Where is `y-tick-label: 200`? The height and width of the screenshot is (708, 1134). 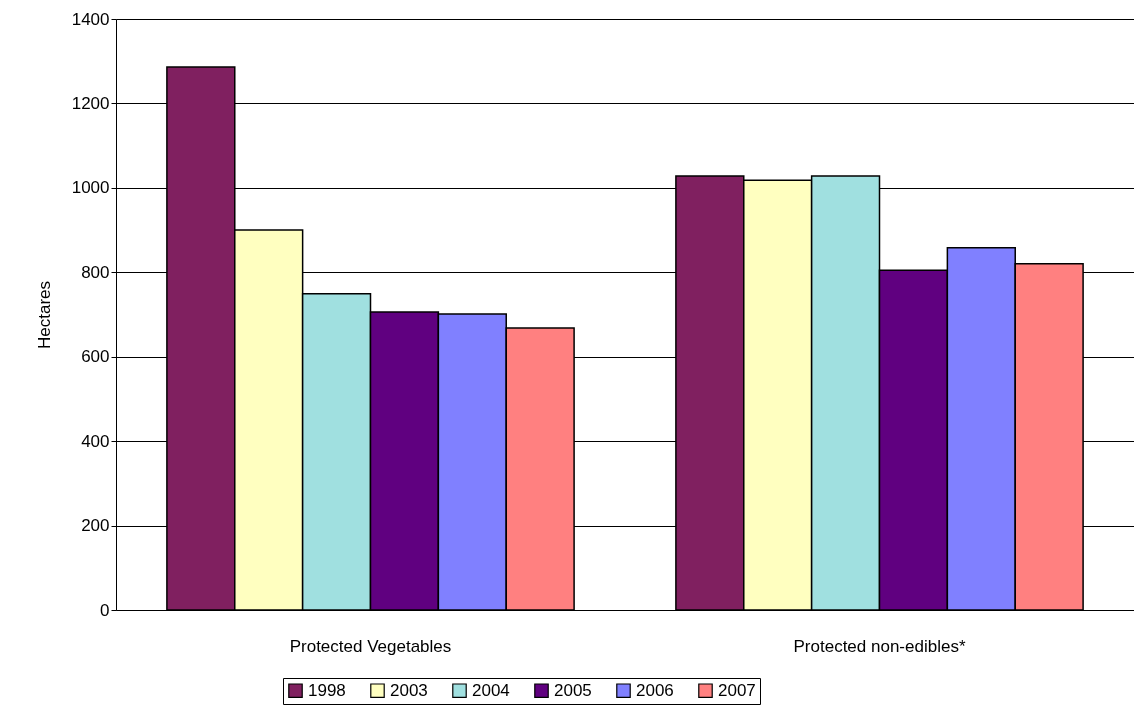
y-tick-label: 200 is located at coordinates (95, 526).